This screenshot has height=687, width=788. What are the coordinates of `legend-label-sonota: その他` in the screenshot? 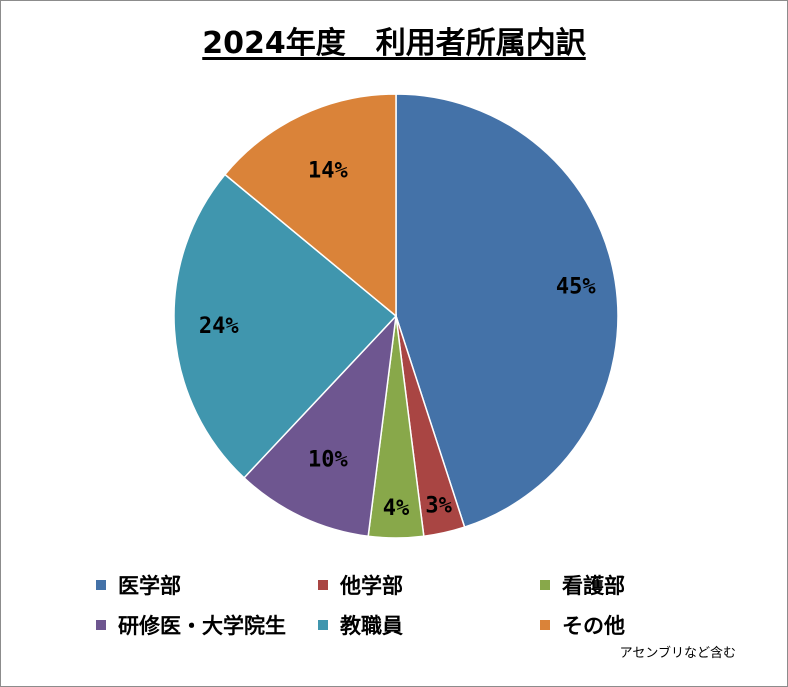 It's located at (593, 626).